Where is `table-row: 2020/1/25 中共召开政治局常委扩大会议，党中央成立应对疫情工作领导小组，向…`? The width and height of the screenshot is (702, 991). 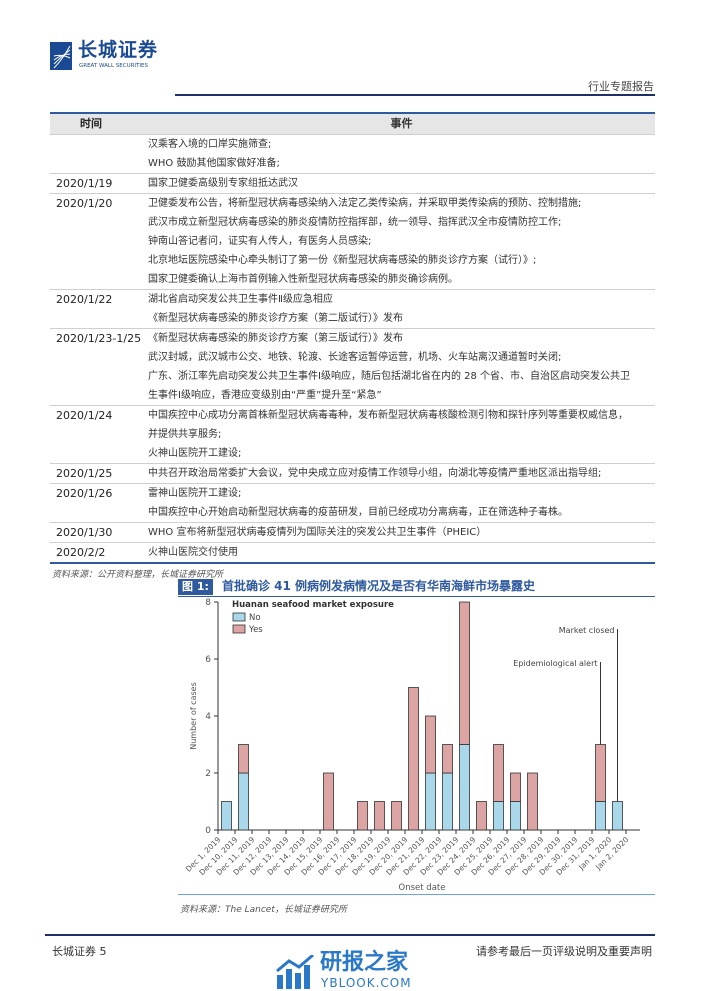 table-row: 2020/1/25 中共召开政治局常委扩大会议，党中央成立应对疫情工作领导小组，向… is located at coordinates (352, 474).